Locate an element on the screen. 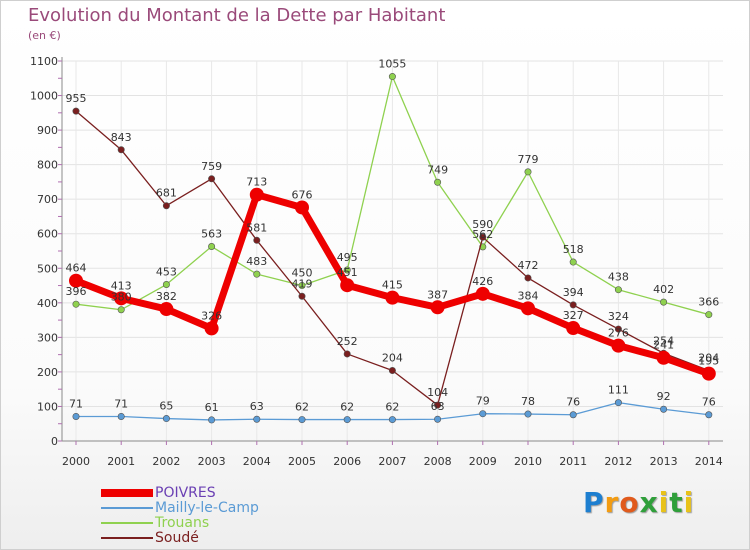 This screenshot has width=750, height=550. legend-label: Trouans is located at coordinates (182, 522).